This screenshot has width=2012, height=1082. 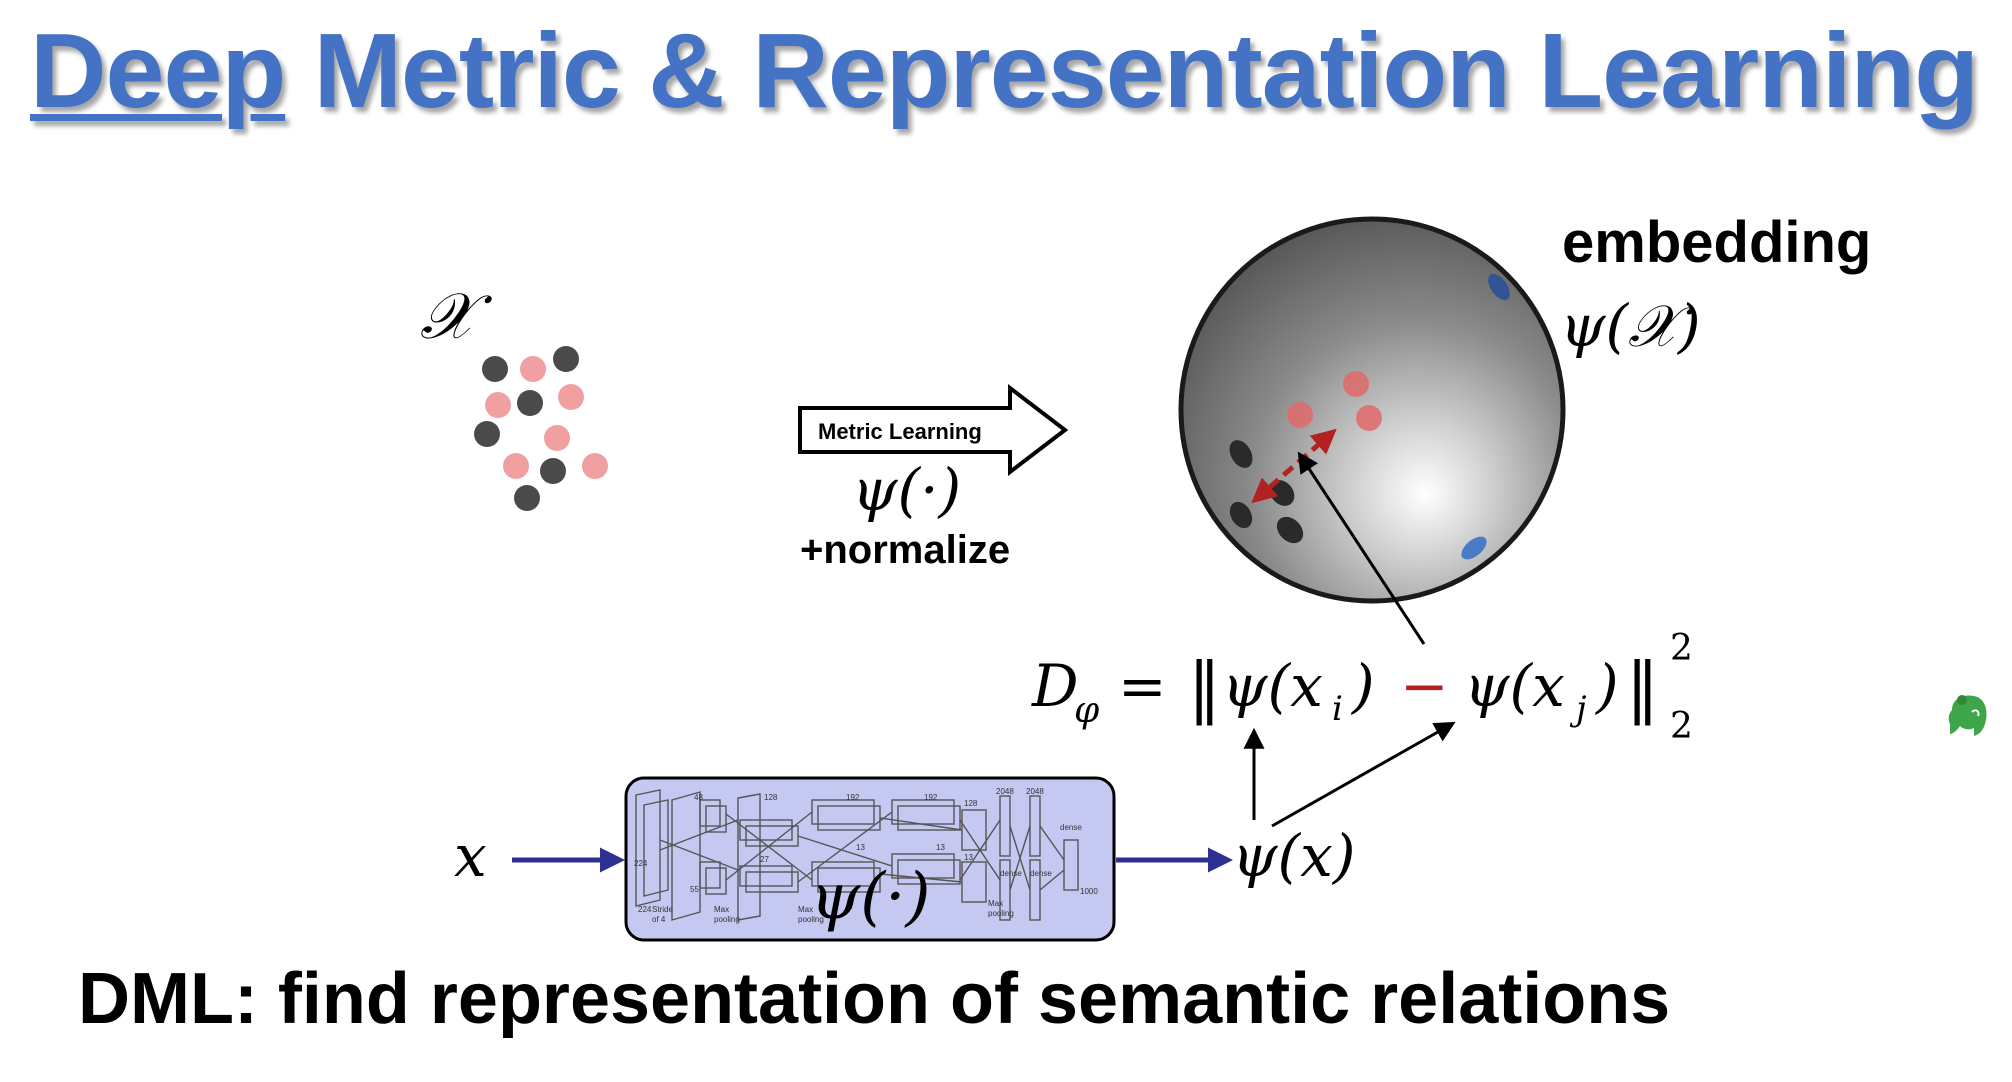 I want to click on metric-learning-arrow, so click(x=933, y=430).